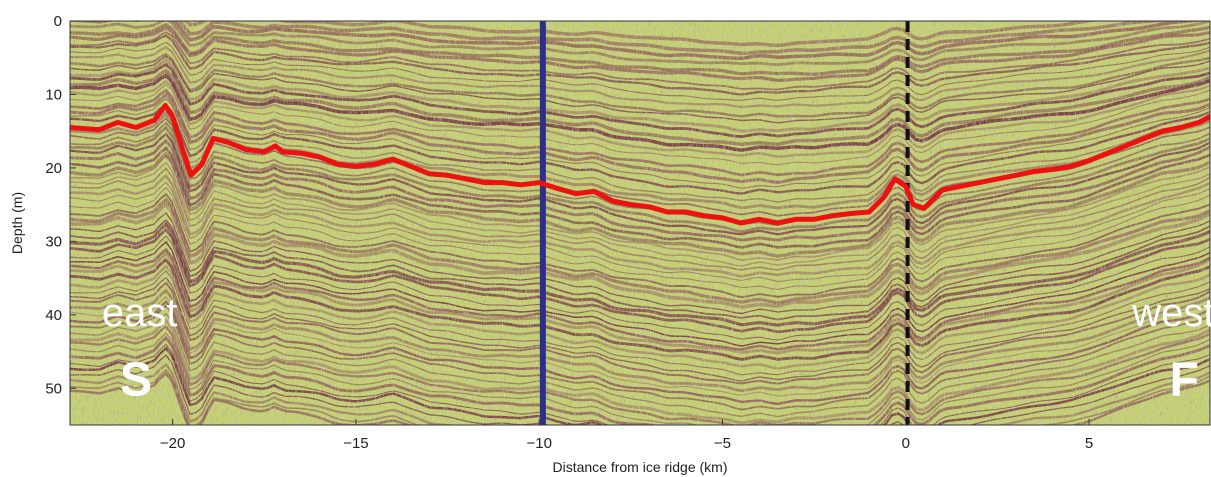 The width and height of the screenshot is (1211, 477). What do you see at coordinates (1171, 313) in the screenshot?
I see `direction-label-west: west` at bounding box center [1171, 313].